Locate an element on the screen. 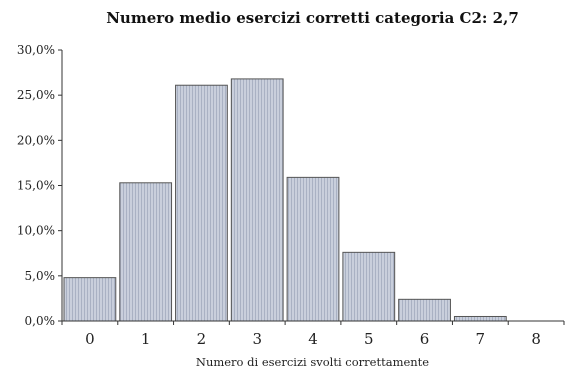 The width and height of the screenshot is (565, 372). x-tick-label: 1 is located at coordinates (146, 339).